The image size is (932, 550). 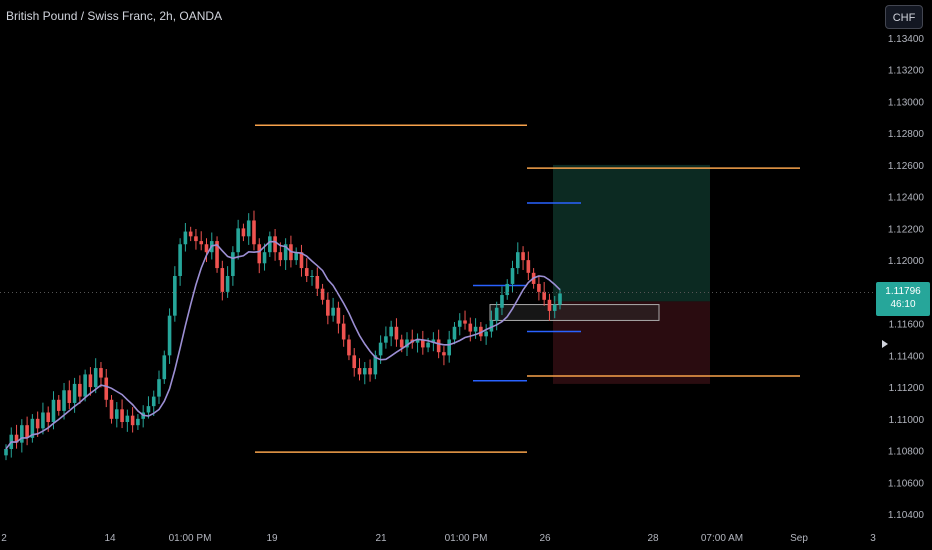 What do you see at coordinates (381, 538) in the screenshot?
I see `x-tick-label: 21` at bounding box center [381, 538].